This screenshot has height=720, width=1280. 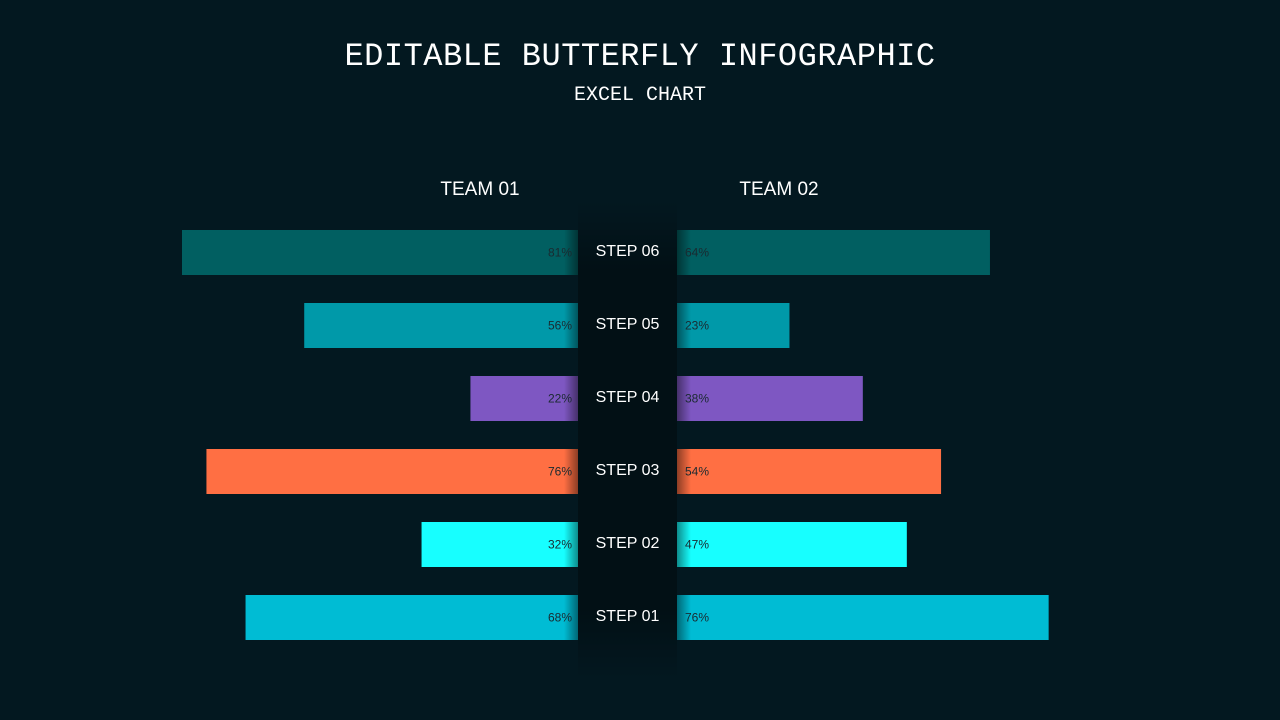 I want to click on step-label: STEP 01, so click(x=628, y=616).